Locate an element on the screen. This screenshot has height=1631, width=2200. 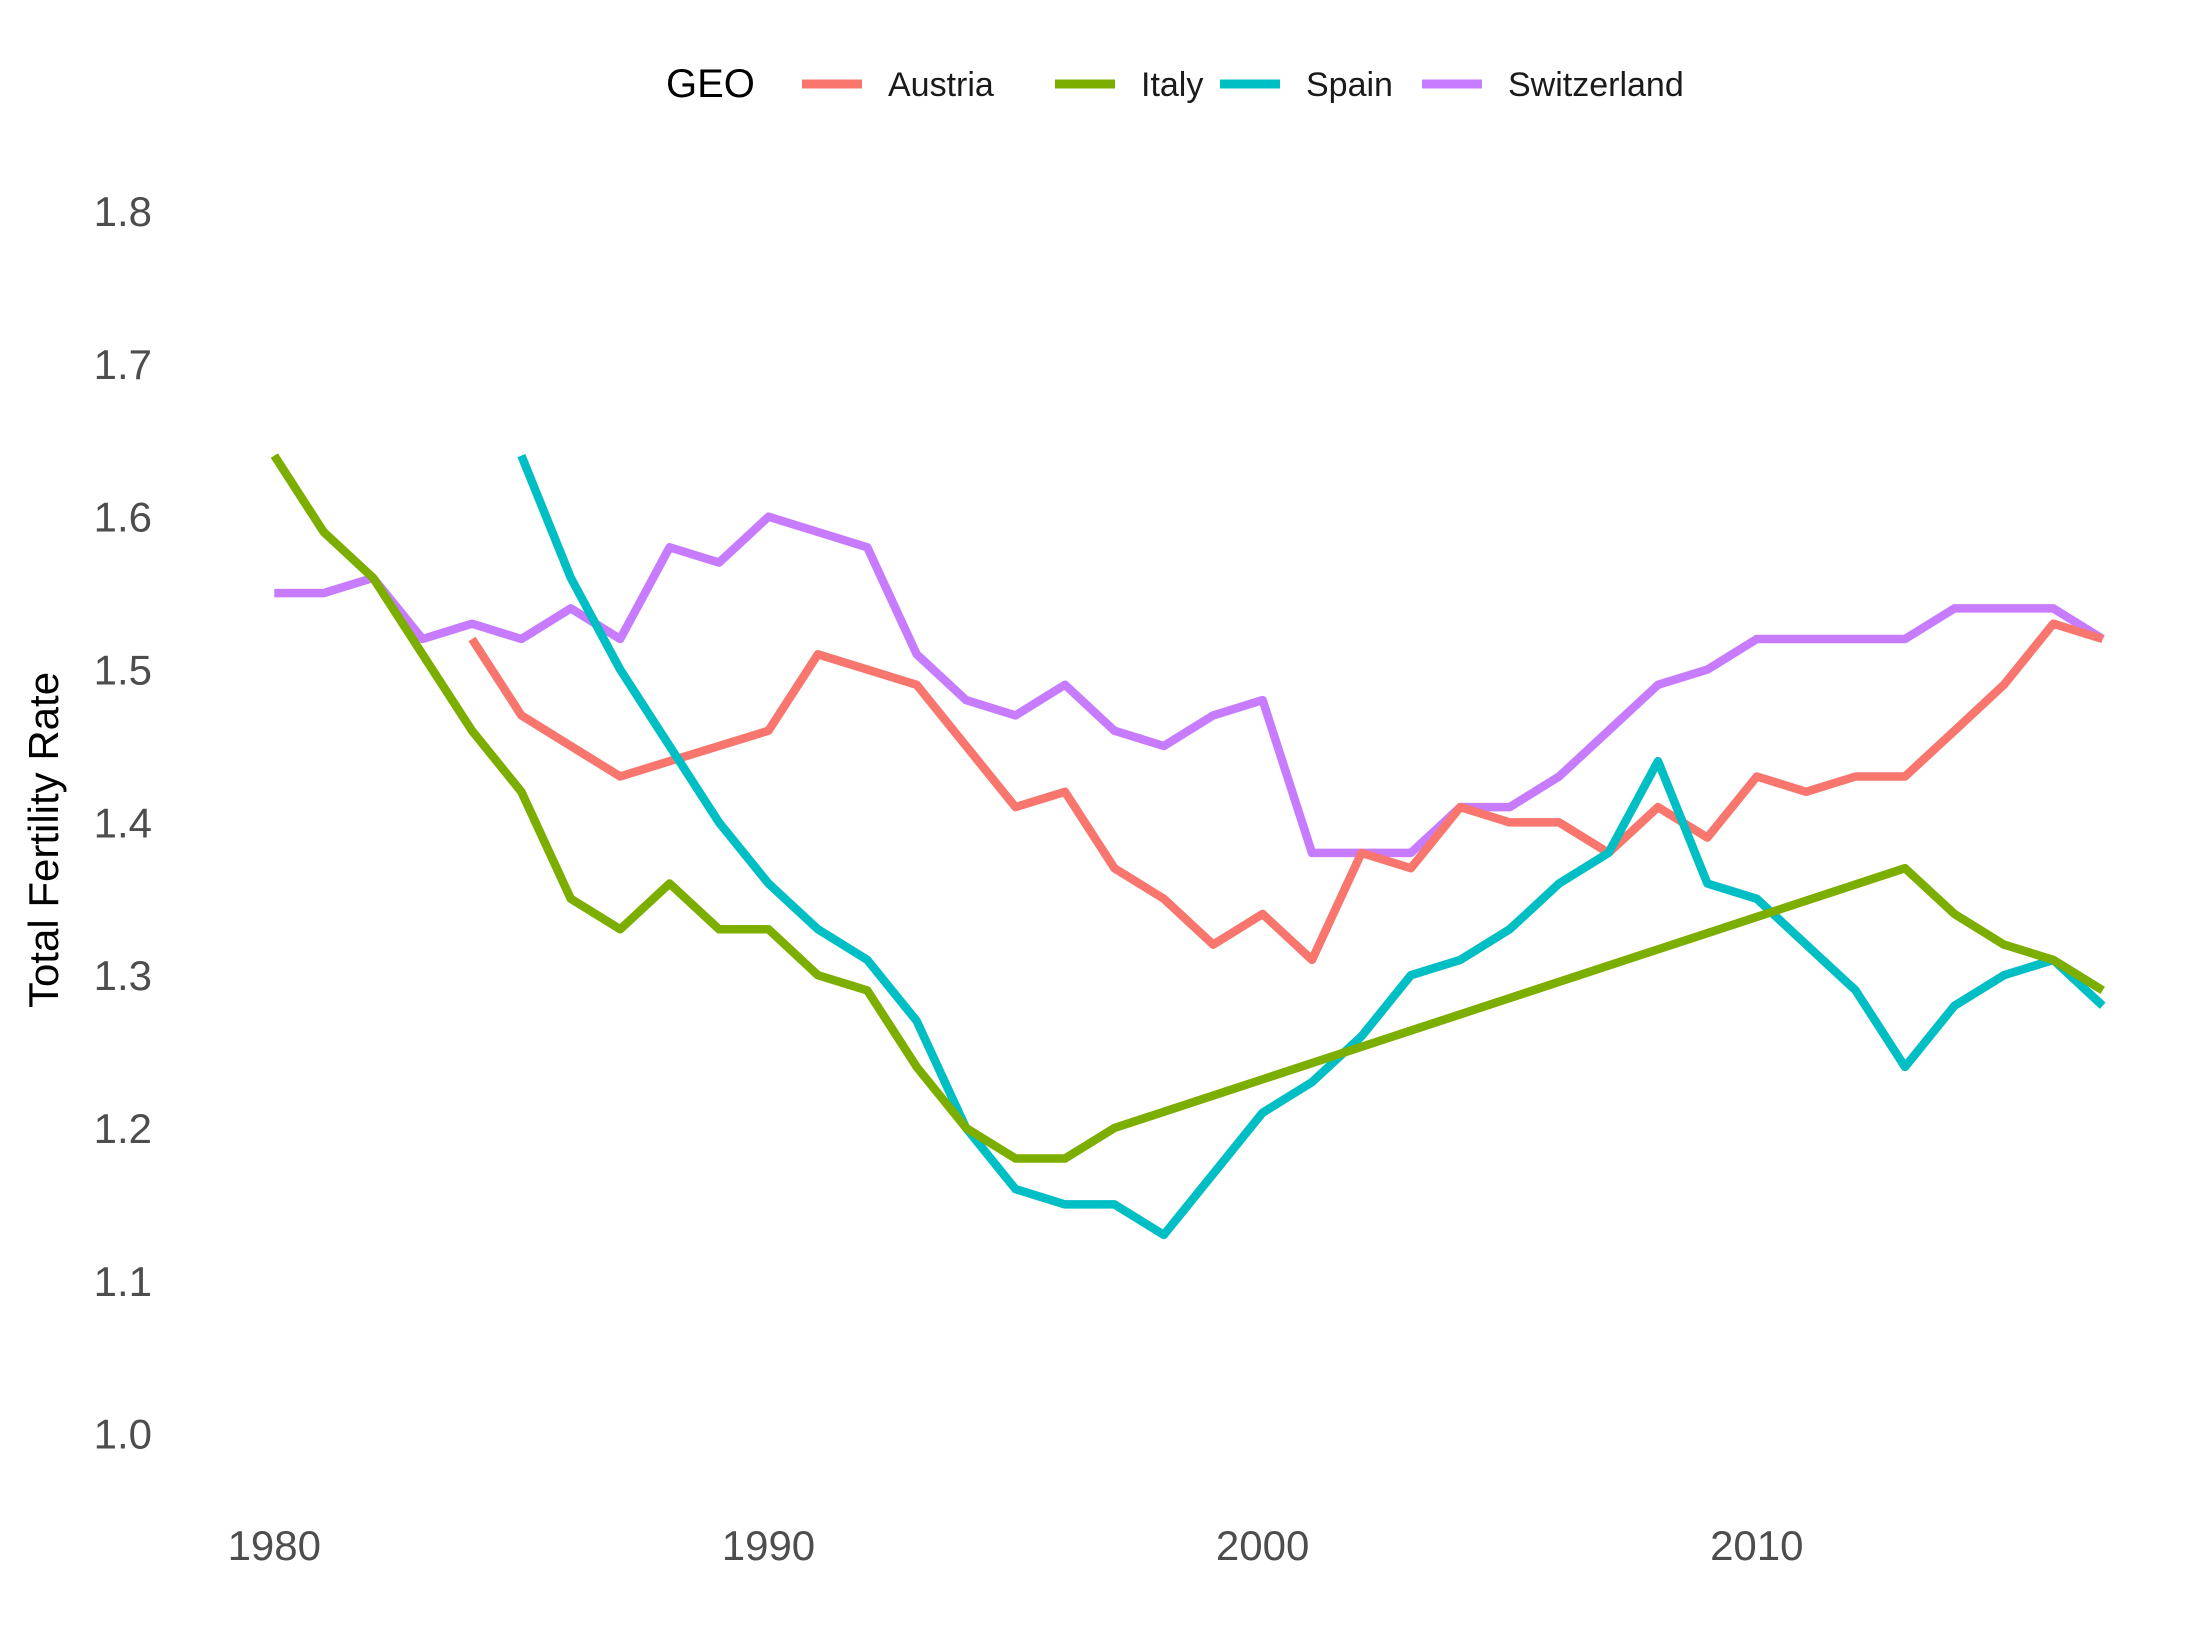
y-tick-label: 1.7 is located at coordinates (123, 364).